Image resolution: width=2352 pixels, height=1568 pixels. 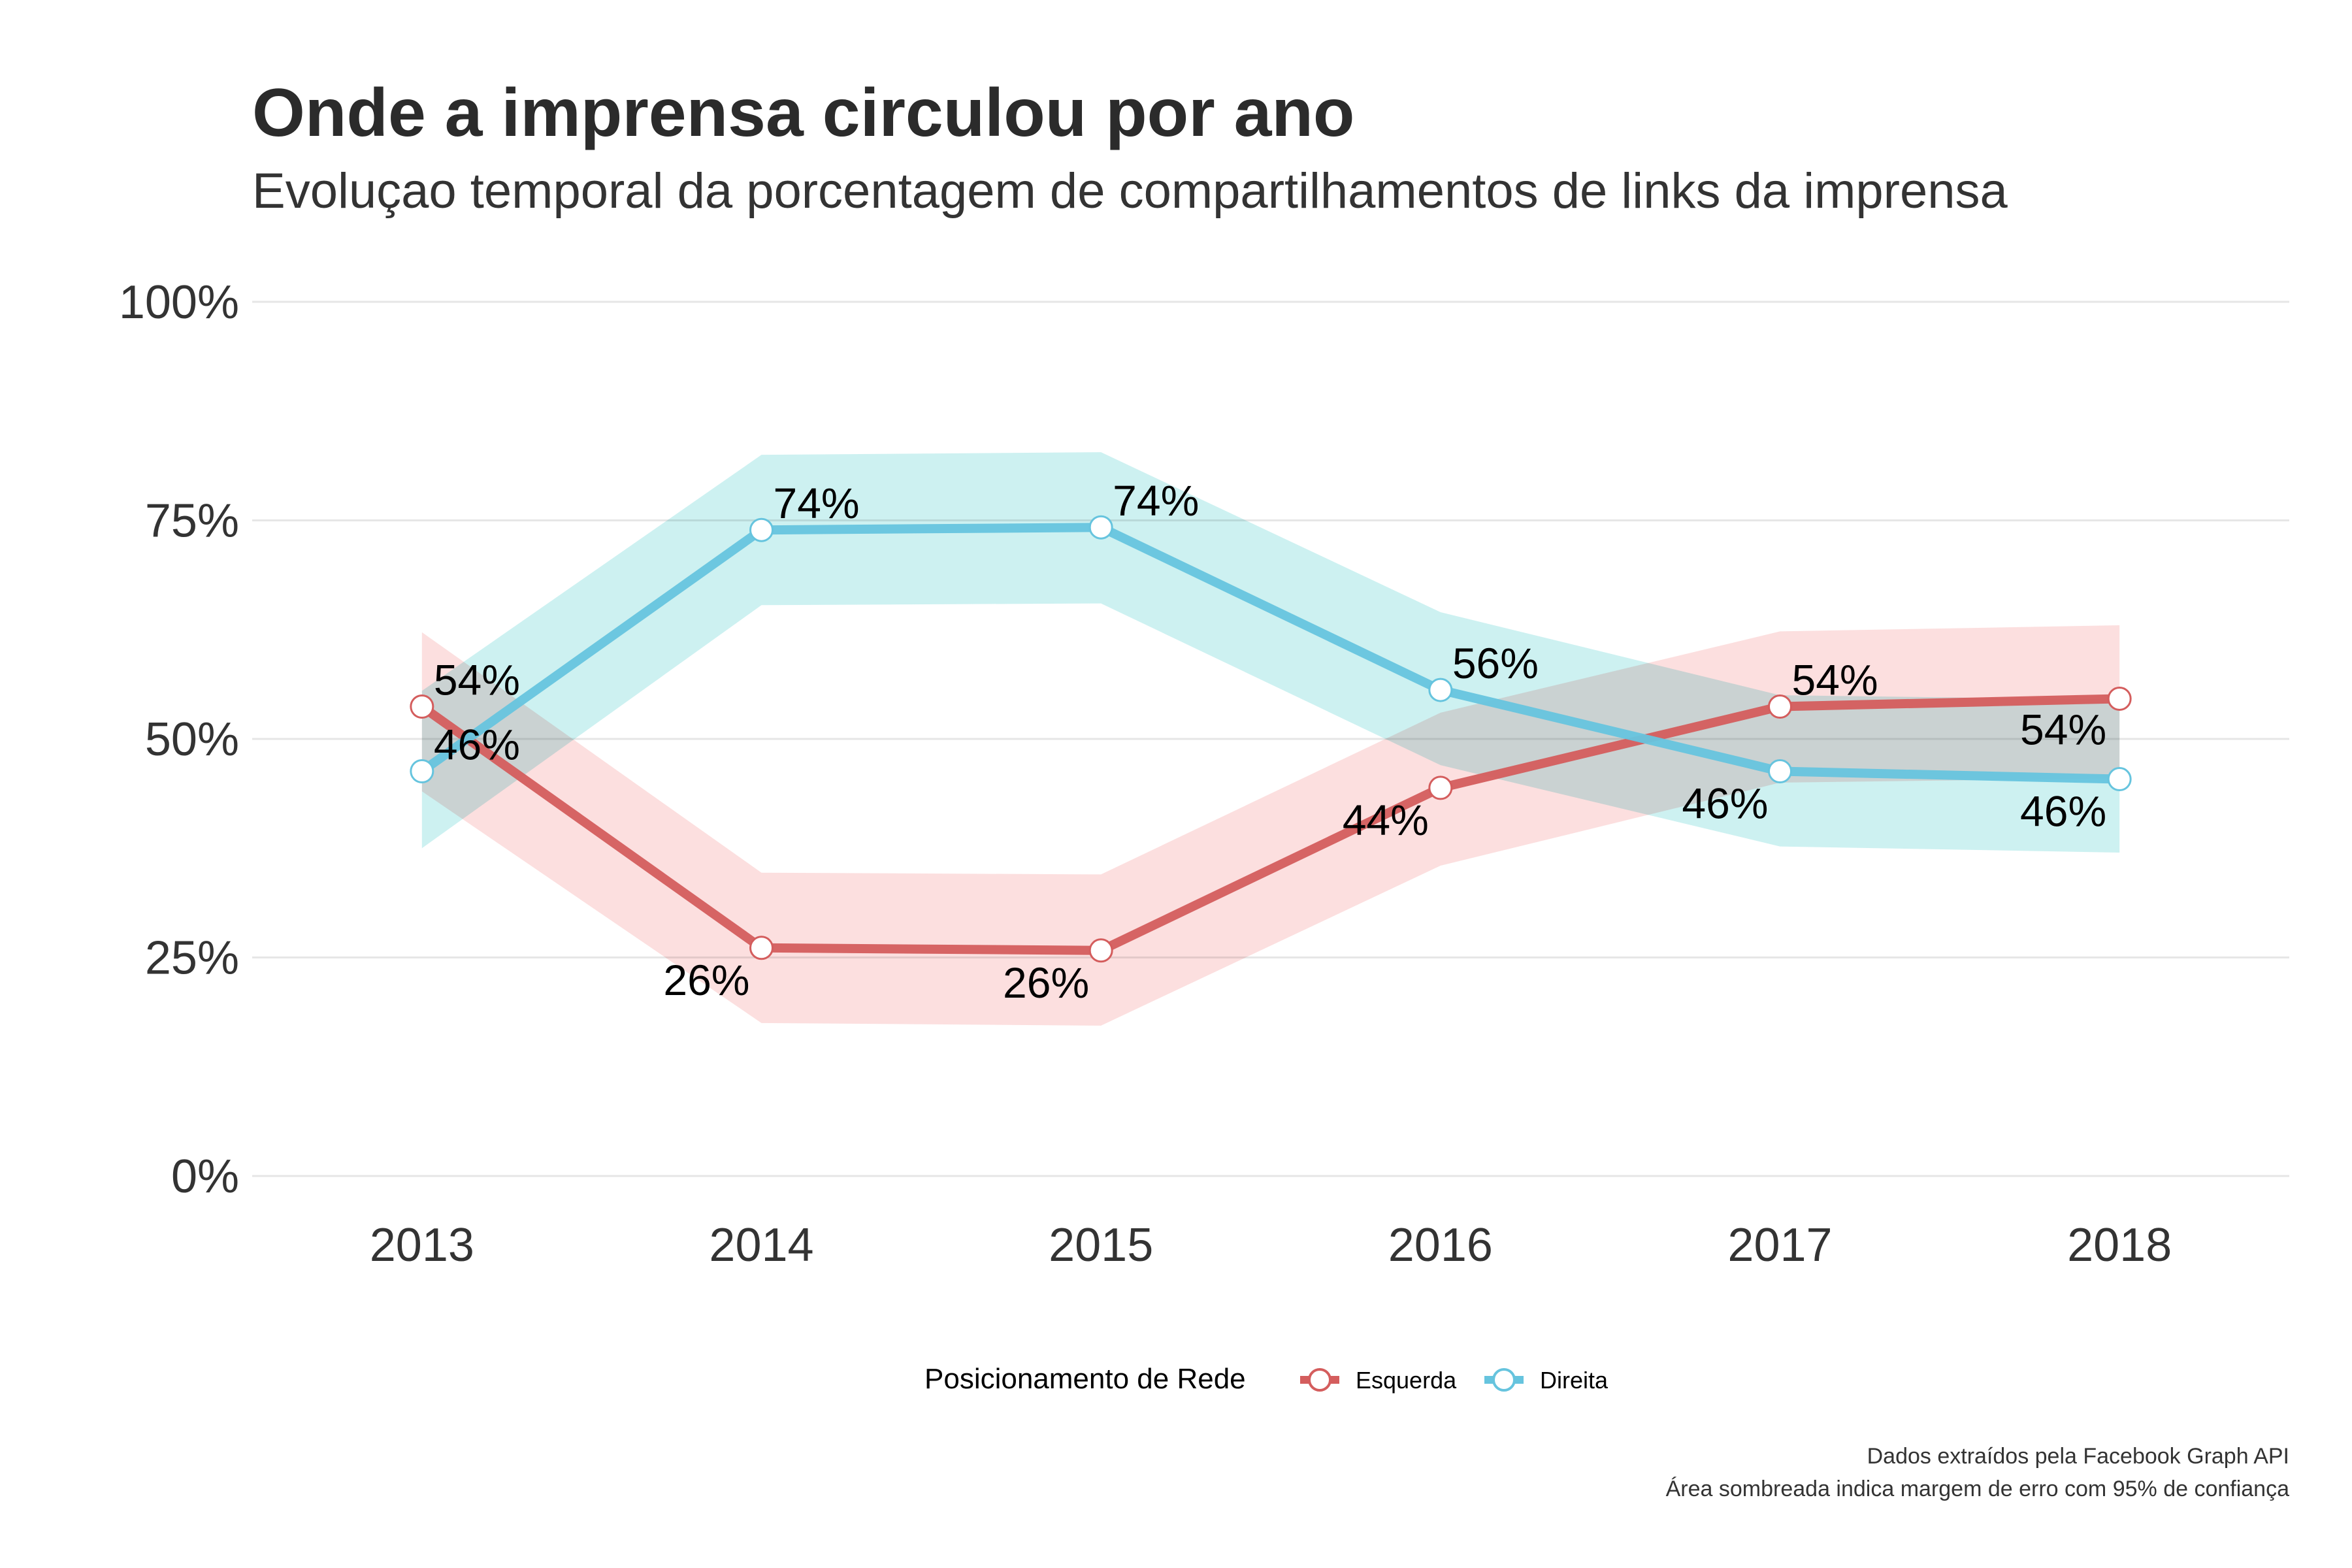 I want to click on x-tick-label: 2014, so click(x=761, y=1245).